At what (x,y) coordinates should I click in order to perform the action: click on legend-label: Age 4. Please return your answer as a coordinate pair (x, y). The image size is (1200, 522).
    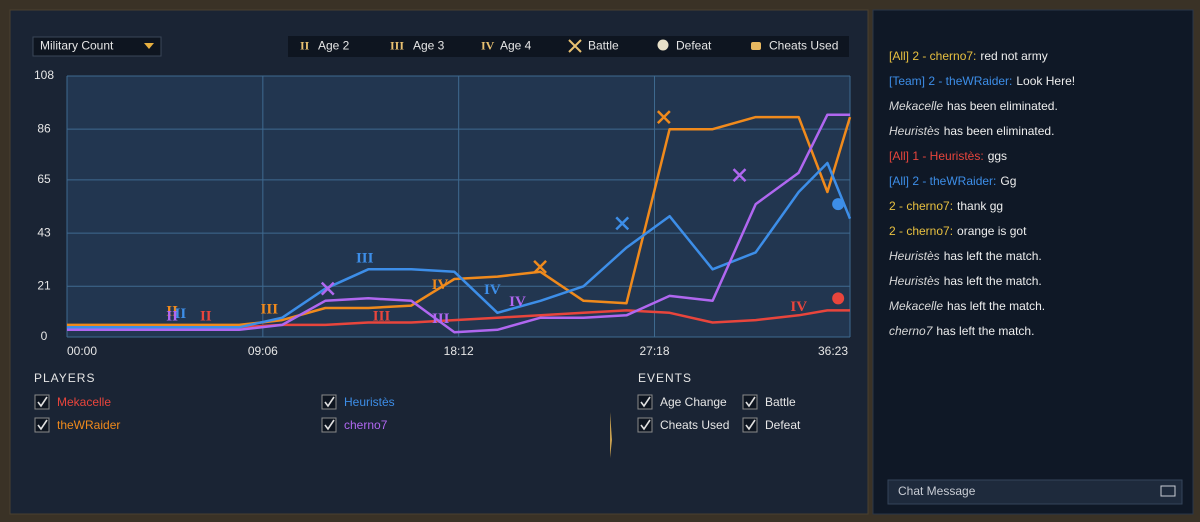
    Looking at the image, I should click on (516, 46).